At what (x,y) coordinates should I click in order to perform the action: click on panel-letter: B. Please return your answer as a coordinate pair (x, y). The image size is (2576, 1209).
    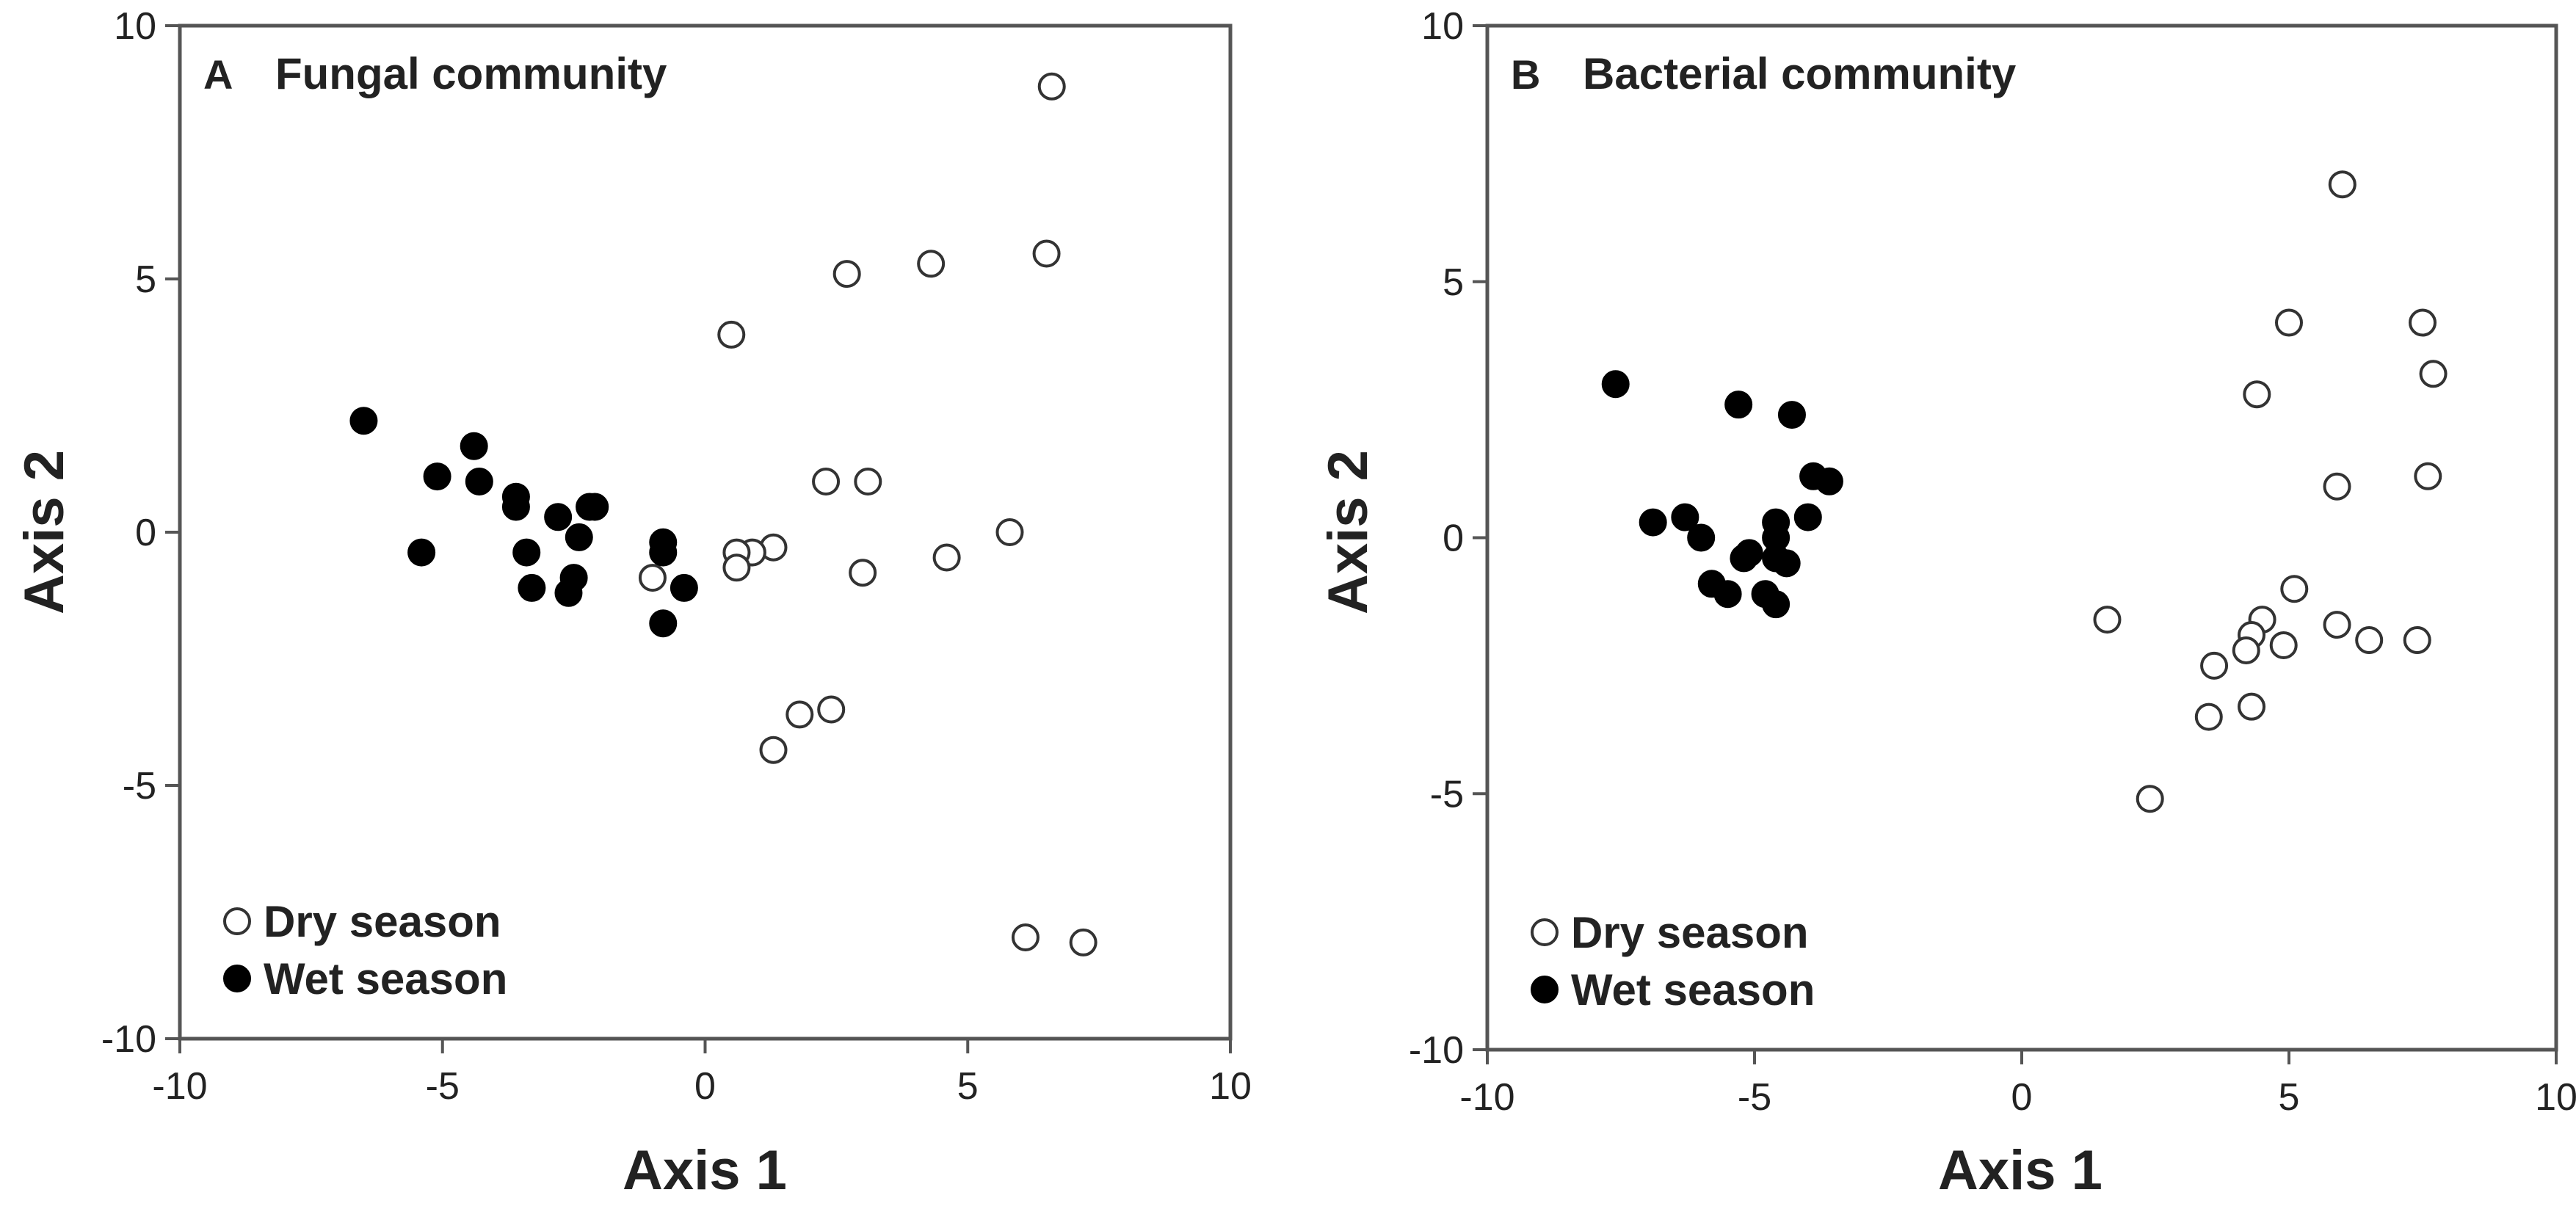
    Looking at the image, I should click on (1525, 74).